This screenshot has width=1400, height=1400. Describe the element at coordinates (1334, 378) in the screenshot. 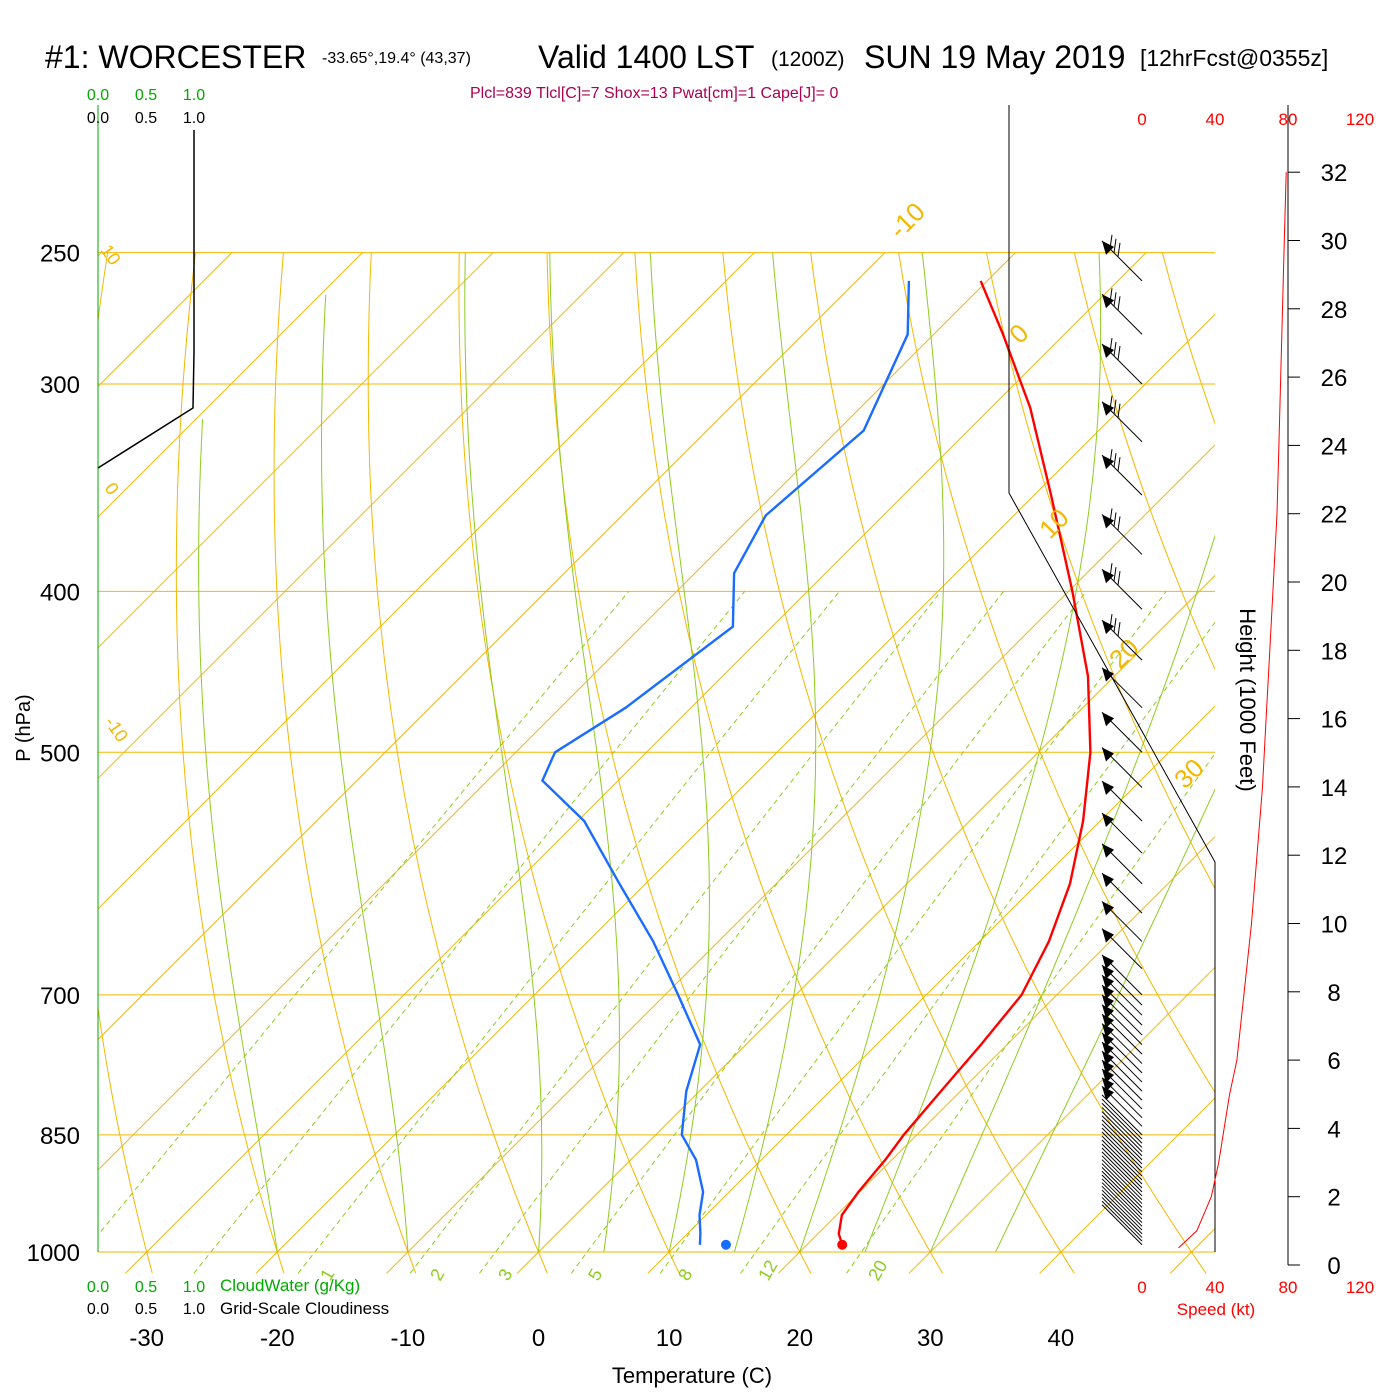

I see `height-tick-label: 26` at that location.